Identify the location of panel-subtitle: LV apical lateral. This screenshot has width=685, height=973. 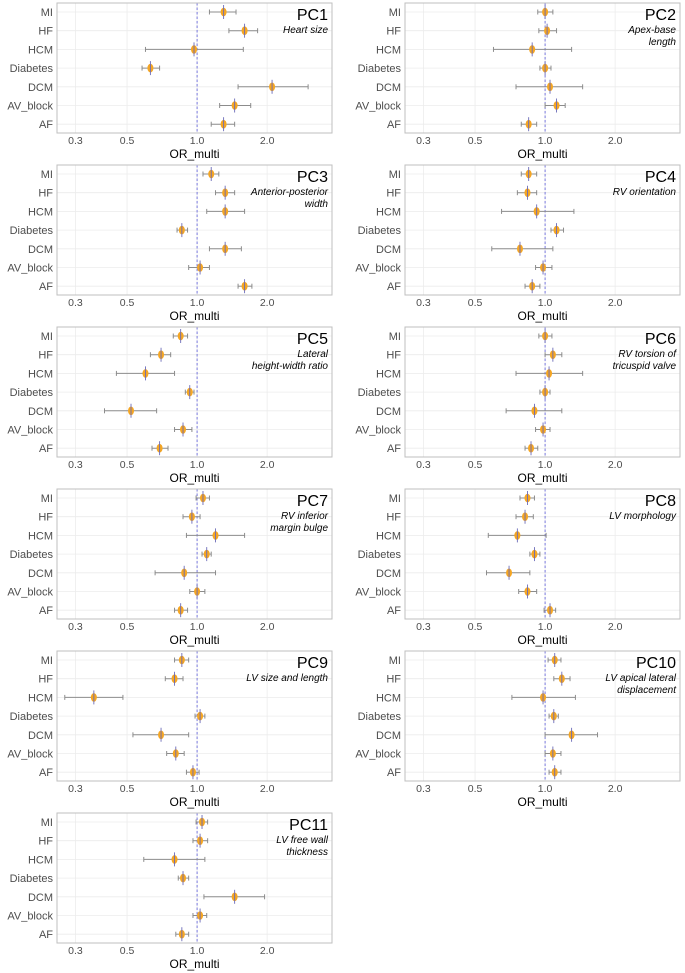
(640, 678).